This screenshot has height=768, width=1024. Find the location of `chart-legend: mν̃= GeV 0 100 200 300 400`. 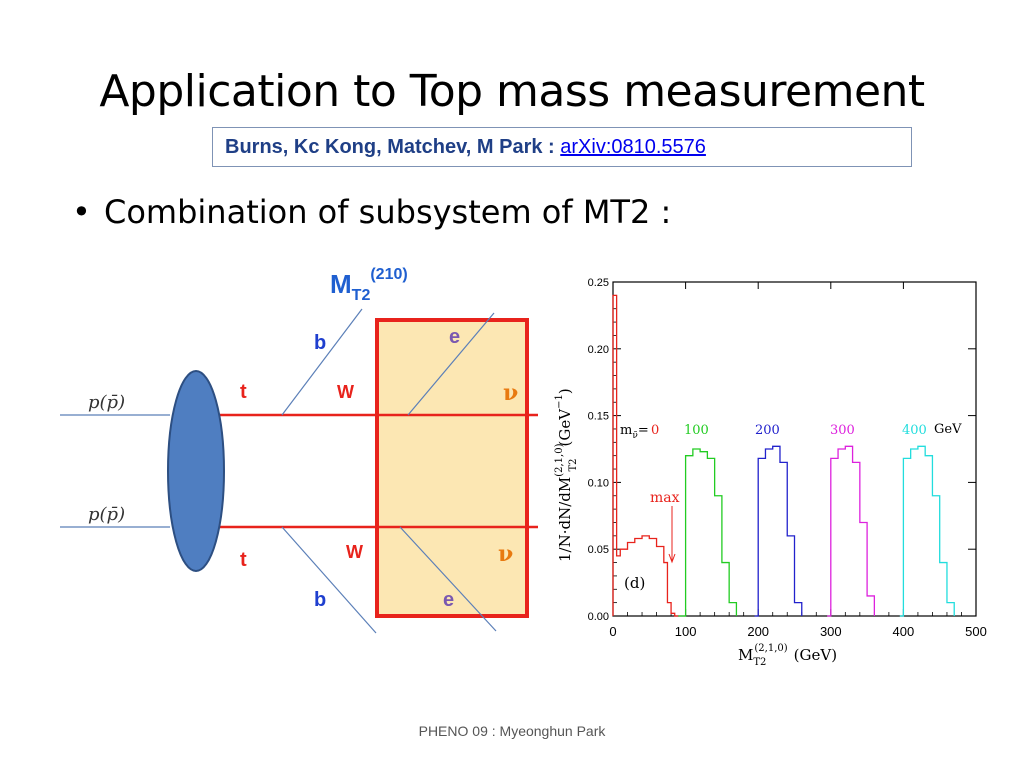

chart-legend: mν̃= GeV 0 100 200 300 400 is located at coordinates (791, 431).